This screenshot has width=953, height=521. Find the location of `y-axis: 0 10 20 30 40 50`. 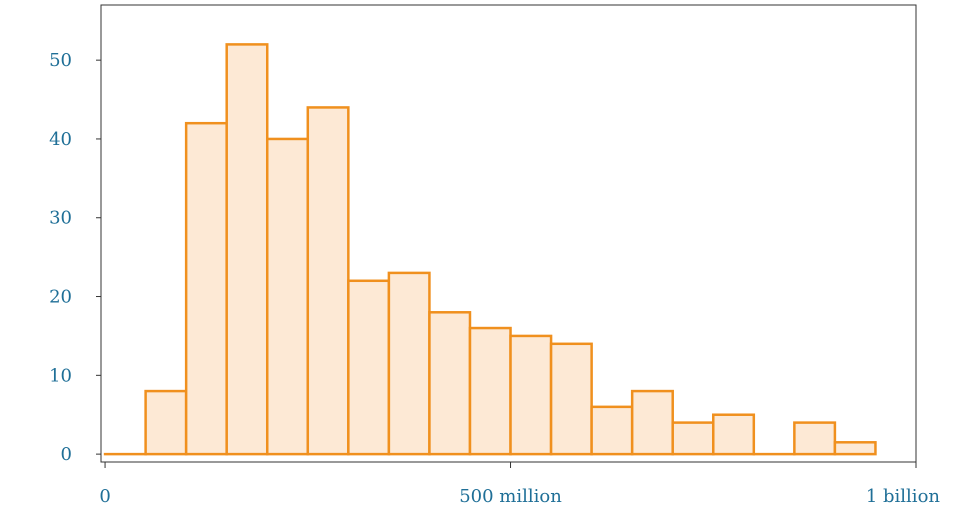

y-axis: 0 10 20 30 40 50 is located at coordinates (75, 257).